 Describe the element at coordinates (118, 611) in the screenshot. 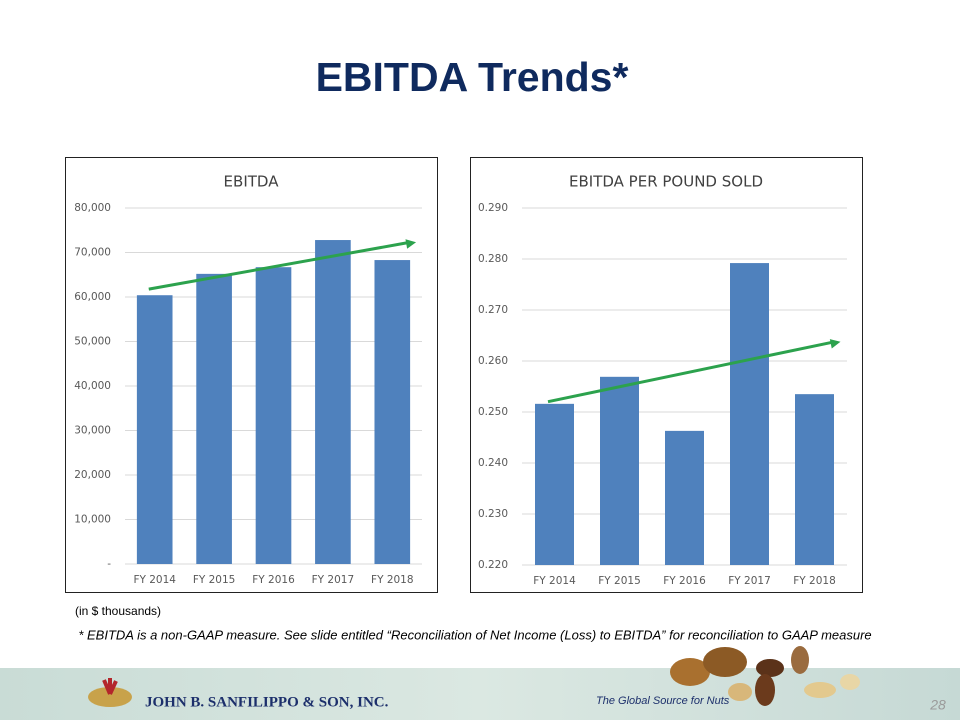

I see `units-note: (in $ thousands)` at that location.